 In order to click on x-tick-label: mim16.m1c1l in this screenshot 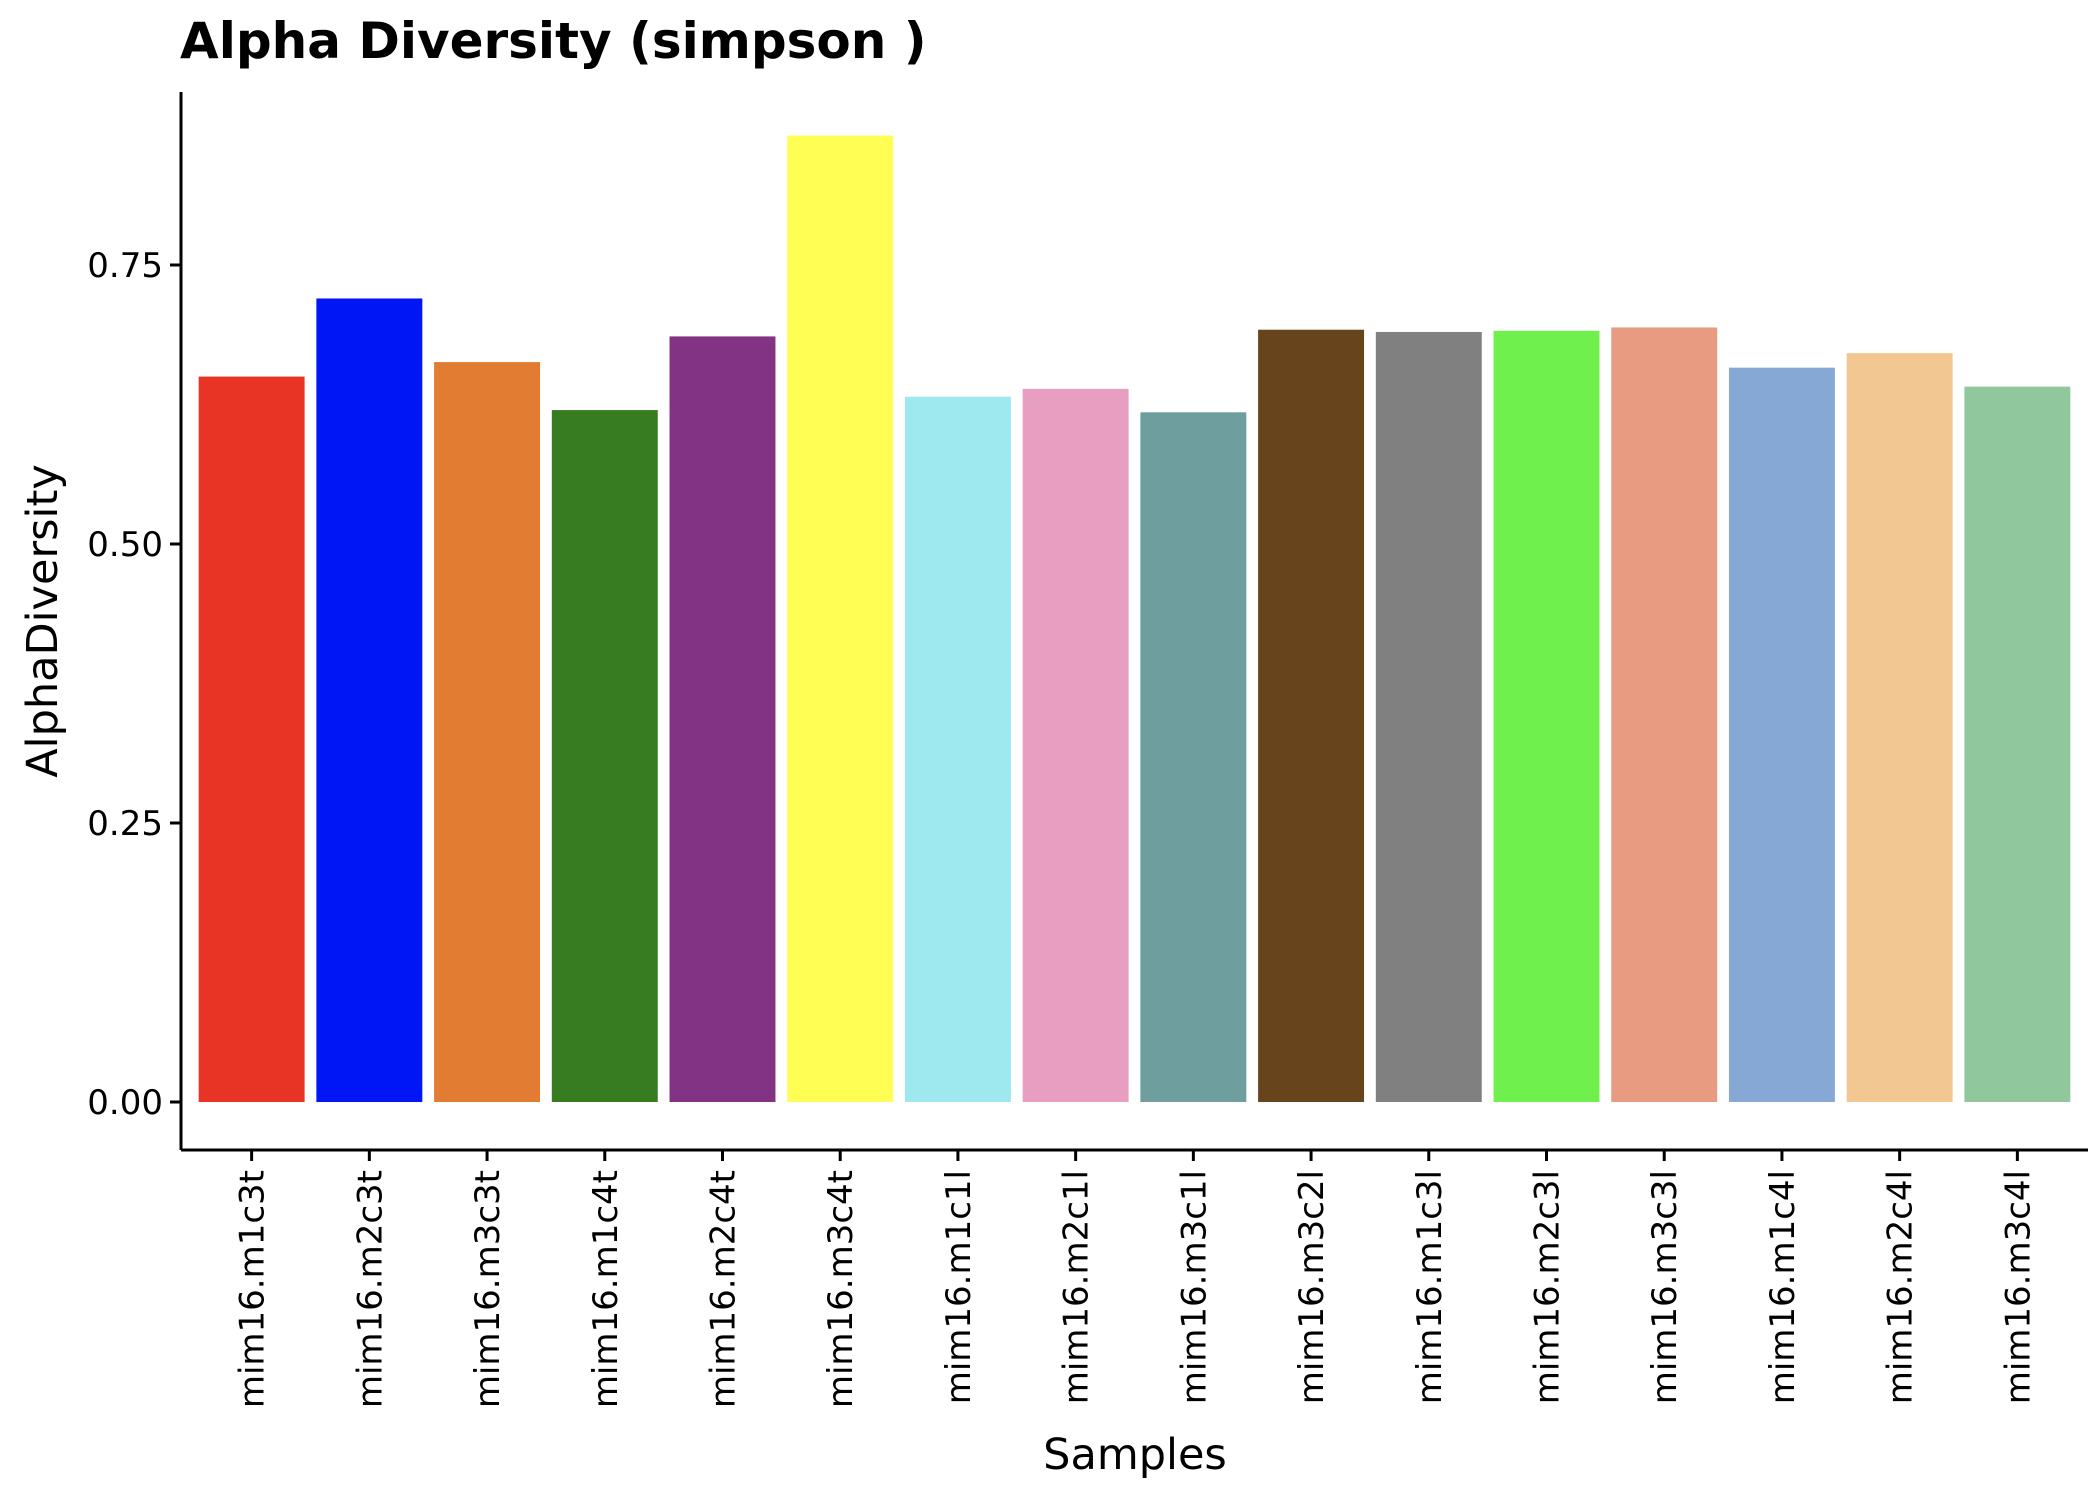, I will do `click(959, 1287)`.